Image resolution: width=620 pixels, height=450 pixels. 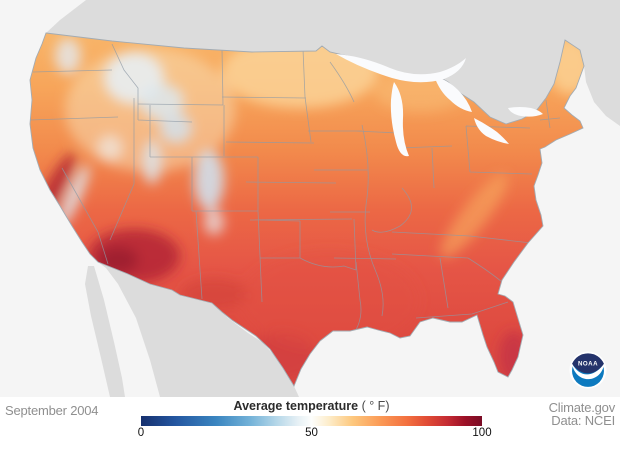 I want to click on noaa-logo: NOAA, so click(x=588, y=370).